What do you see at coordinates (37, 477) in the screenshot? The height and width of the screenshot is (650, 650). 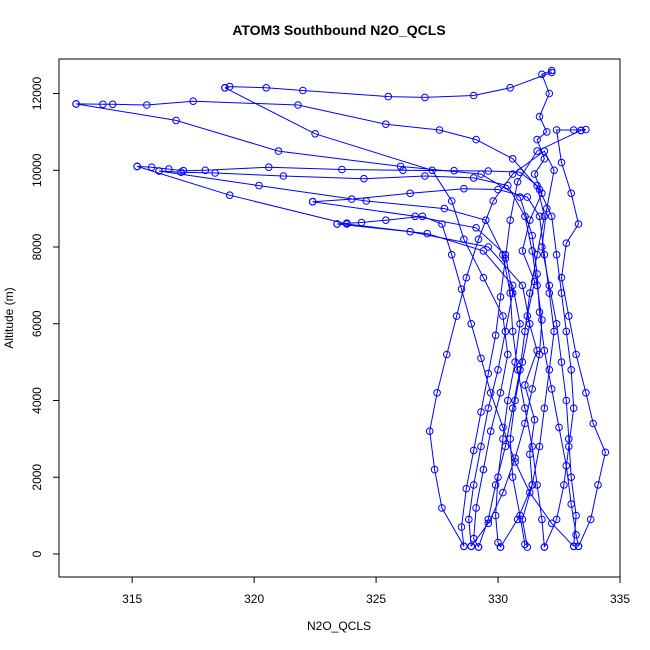 I see `y-tick-label: 2000` at bounding box center [37, 477].